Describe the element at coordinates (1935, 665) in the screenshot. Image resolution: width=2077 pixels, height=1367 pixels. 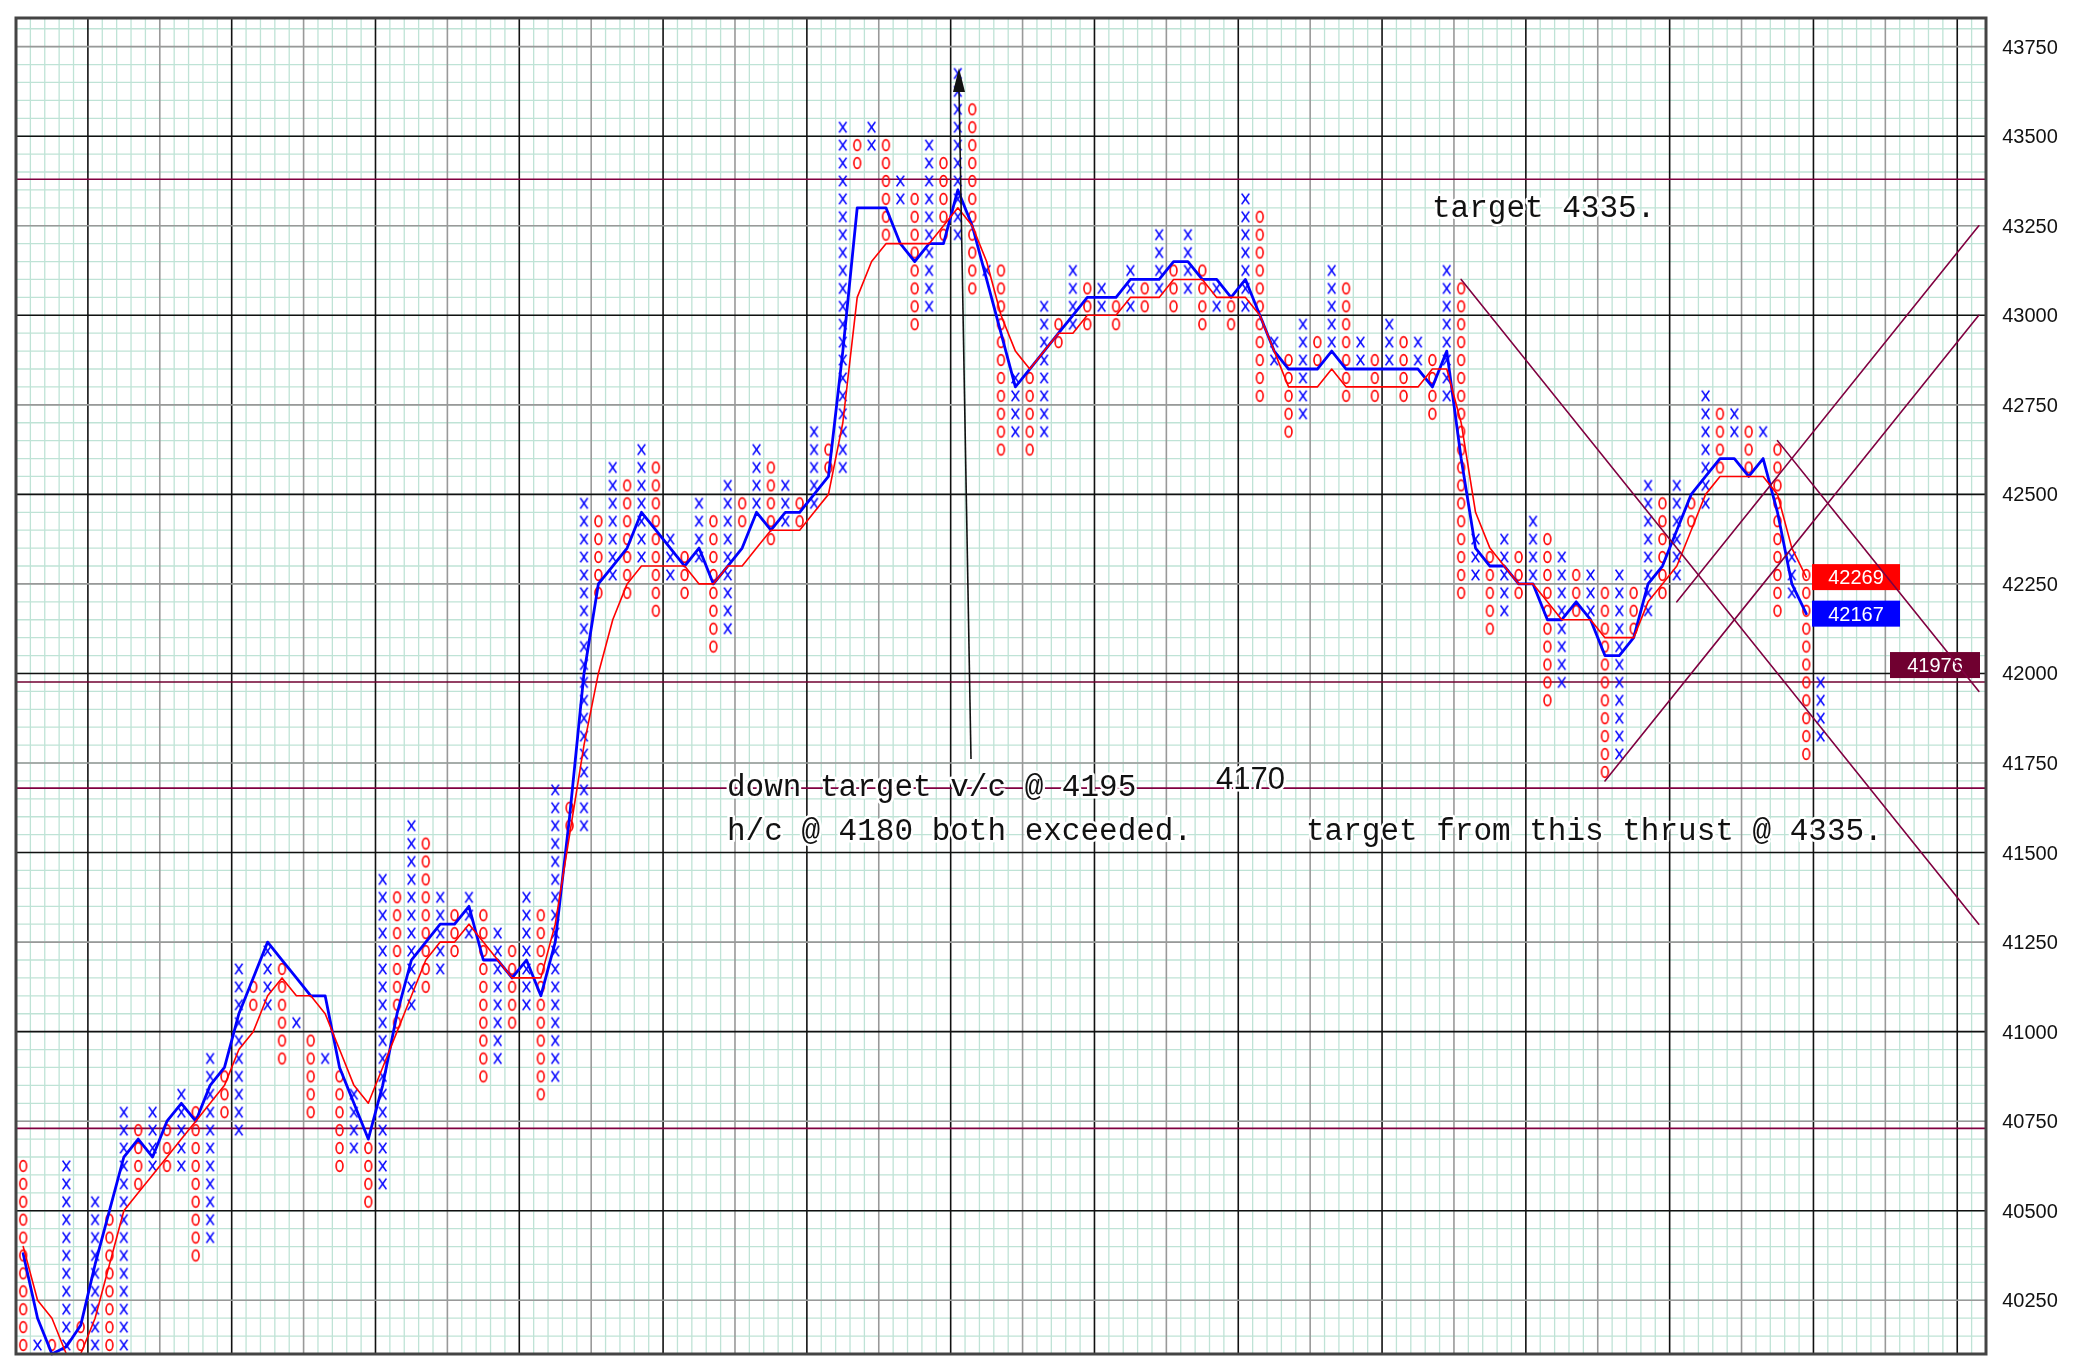
I see `ref-line-label: 41976` at that location.